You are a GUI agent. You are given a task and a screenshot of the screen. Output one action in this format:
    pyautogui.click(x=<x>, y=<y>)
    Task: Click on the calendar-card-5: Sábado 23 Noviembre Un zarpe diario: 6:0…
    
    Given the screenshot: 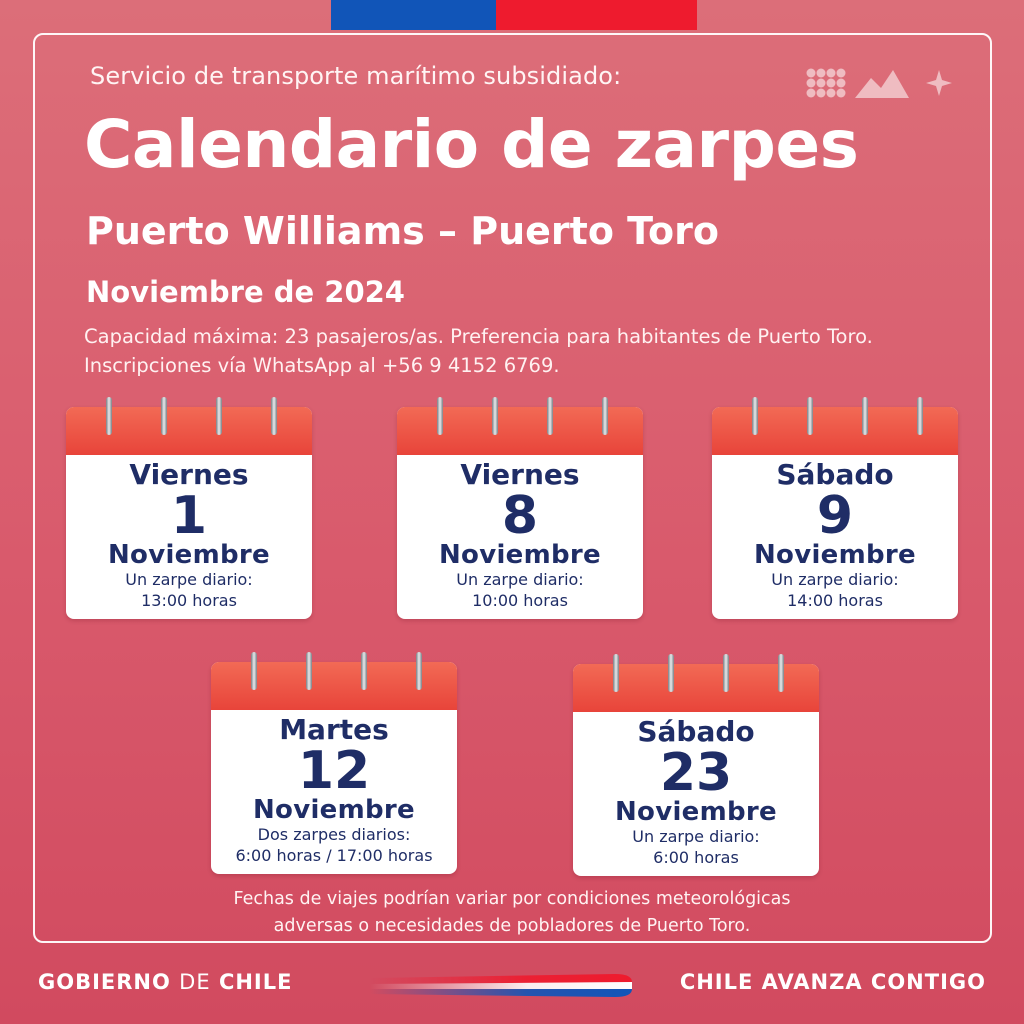 What is the action you would take?
    pyautogui.click(x=696, y=765)
    